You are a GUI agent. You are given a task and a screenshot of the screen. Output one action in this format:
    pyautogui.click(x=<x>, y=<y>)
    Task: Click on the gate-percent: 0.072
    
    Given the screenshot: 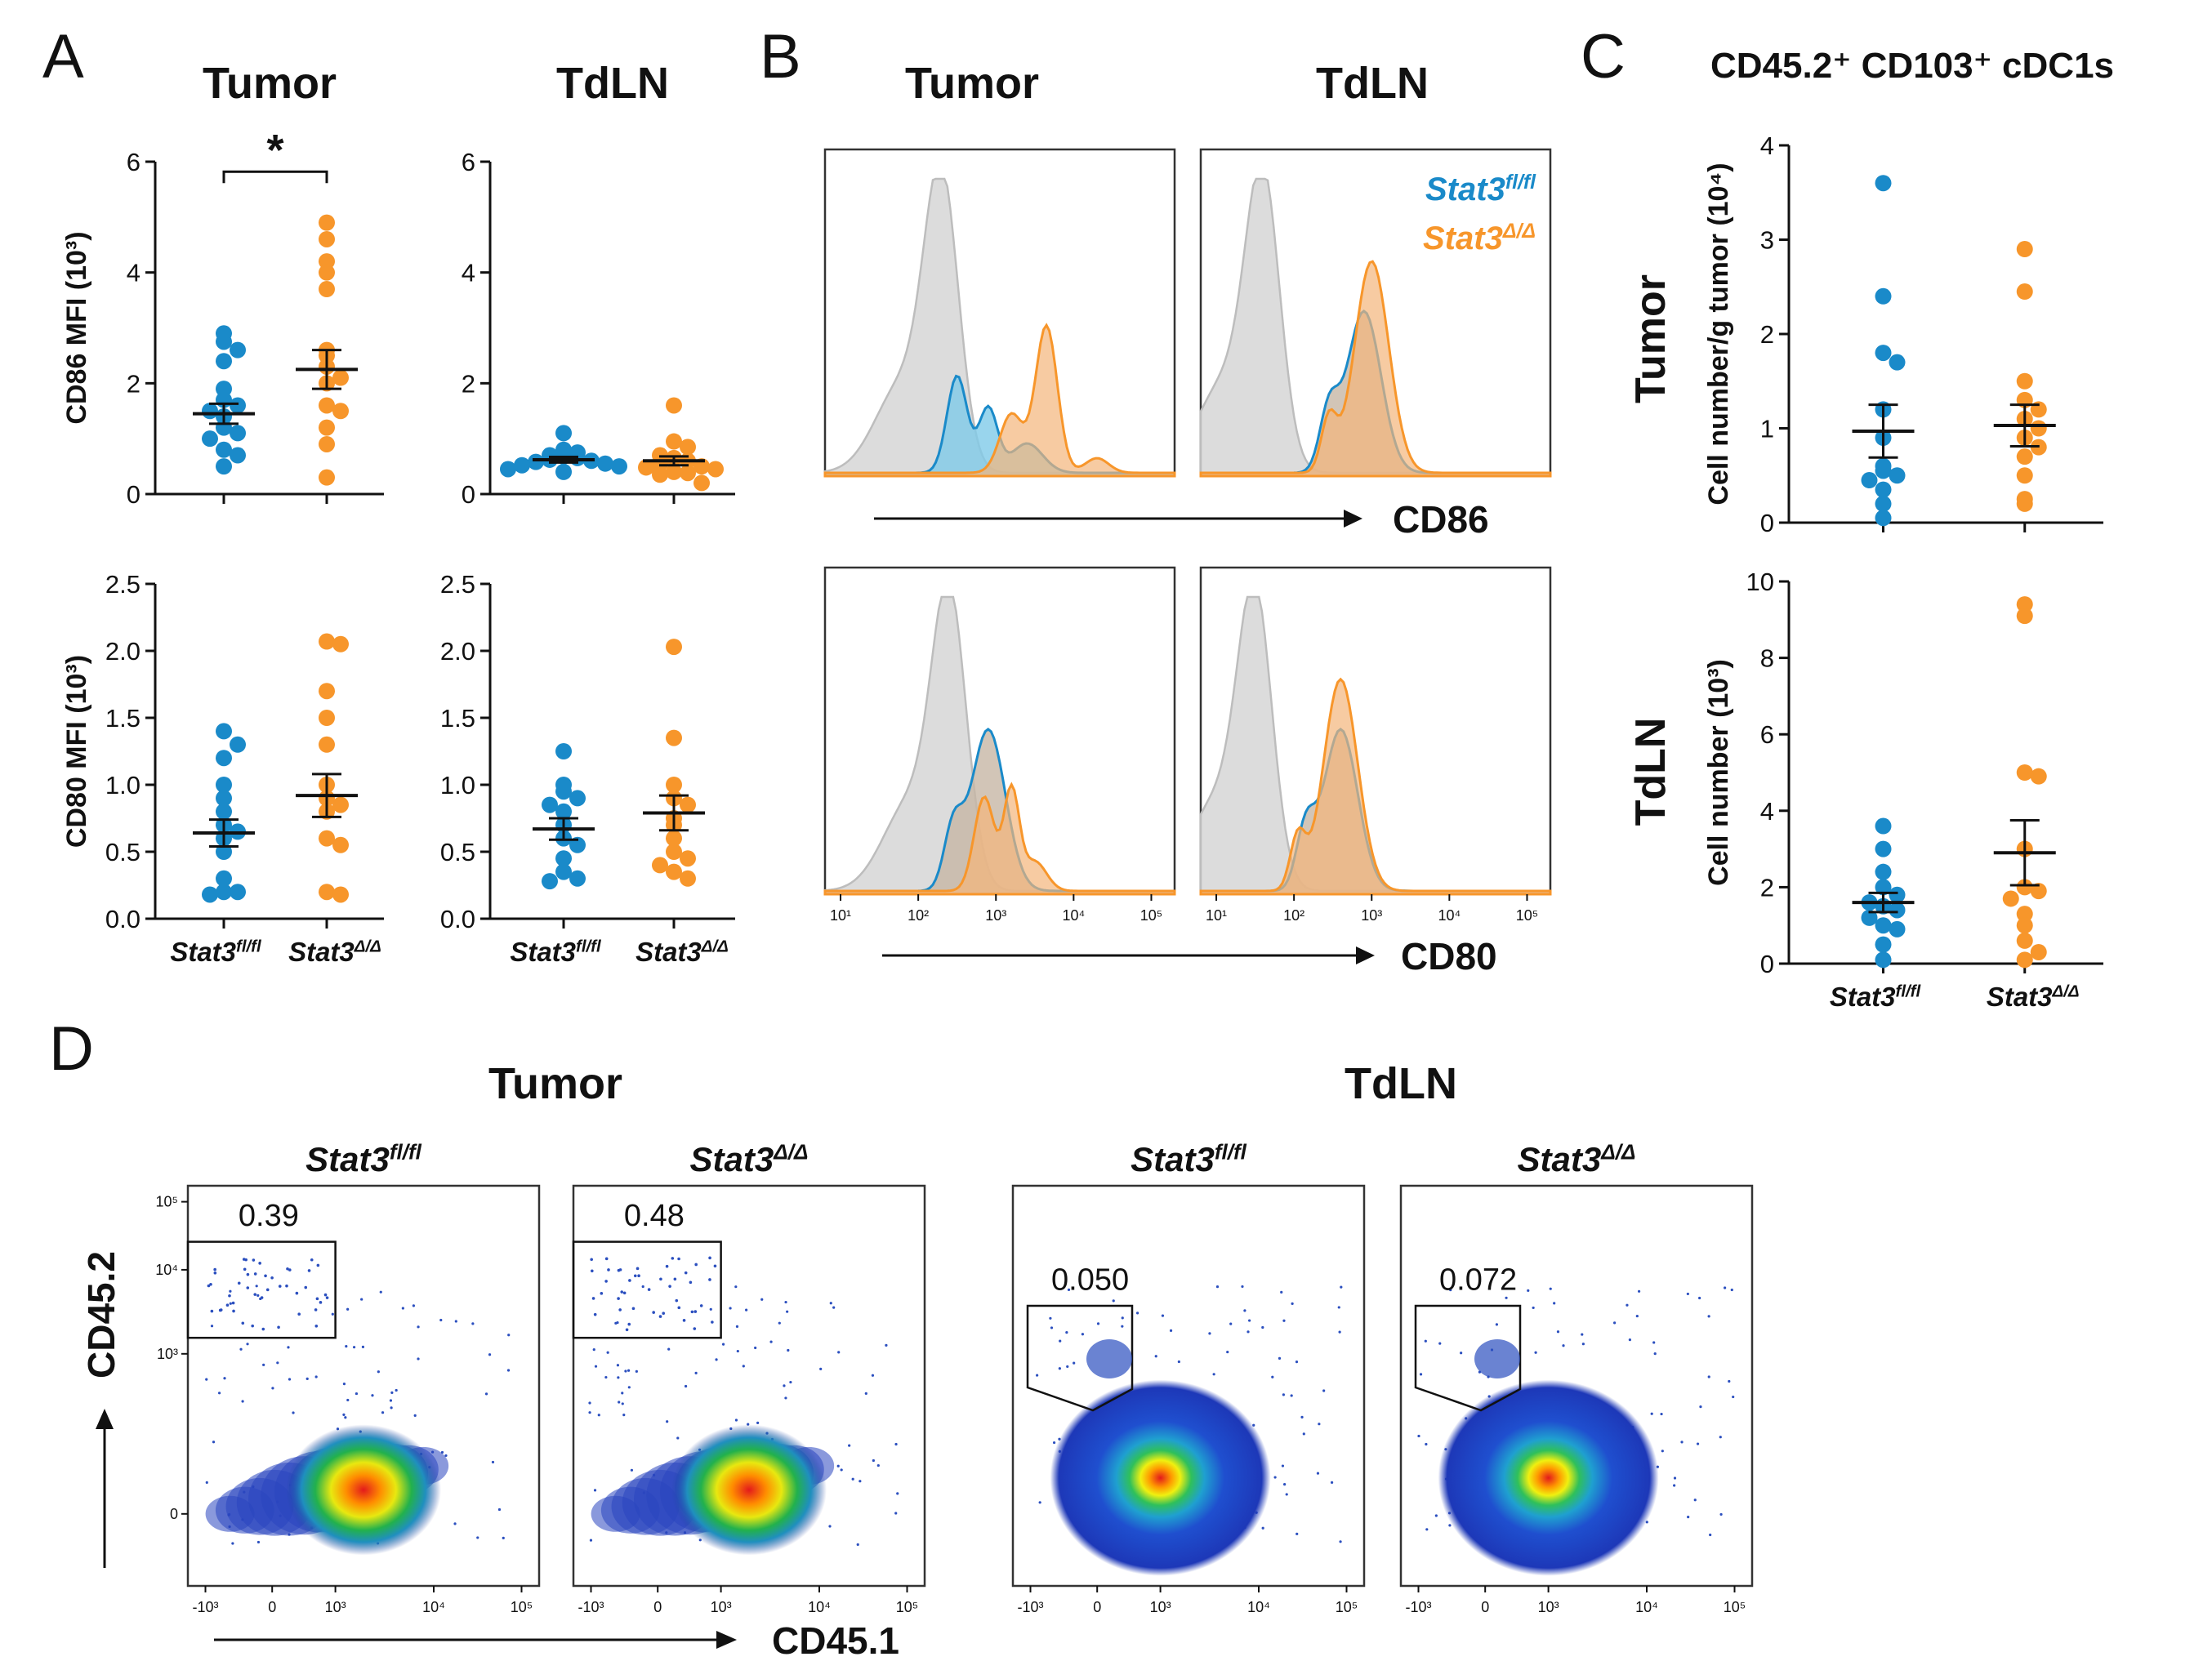 What is the action you would take?
    pyautogui.click(x=1478, y=1280)
    